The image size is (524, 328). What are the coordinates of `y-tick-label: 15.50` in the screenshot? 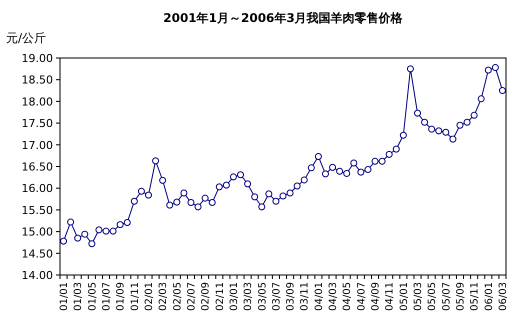 It's located at (37, 210).